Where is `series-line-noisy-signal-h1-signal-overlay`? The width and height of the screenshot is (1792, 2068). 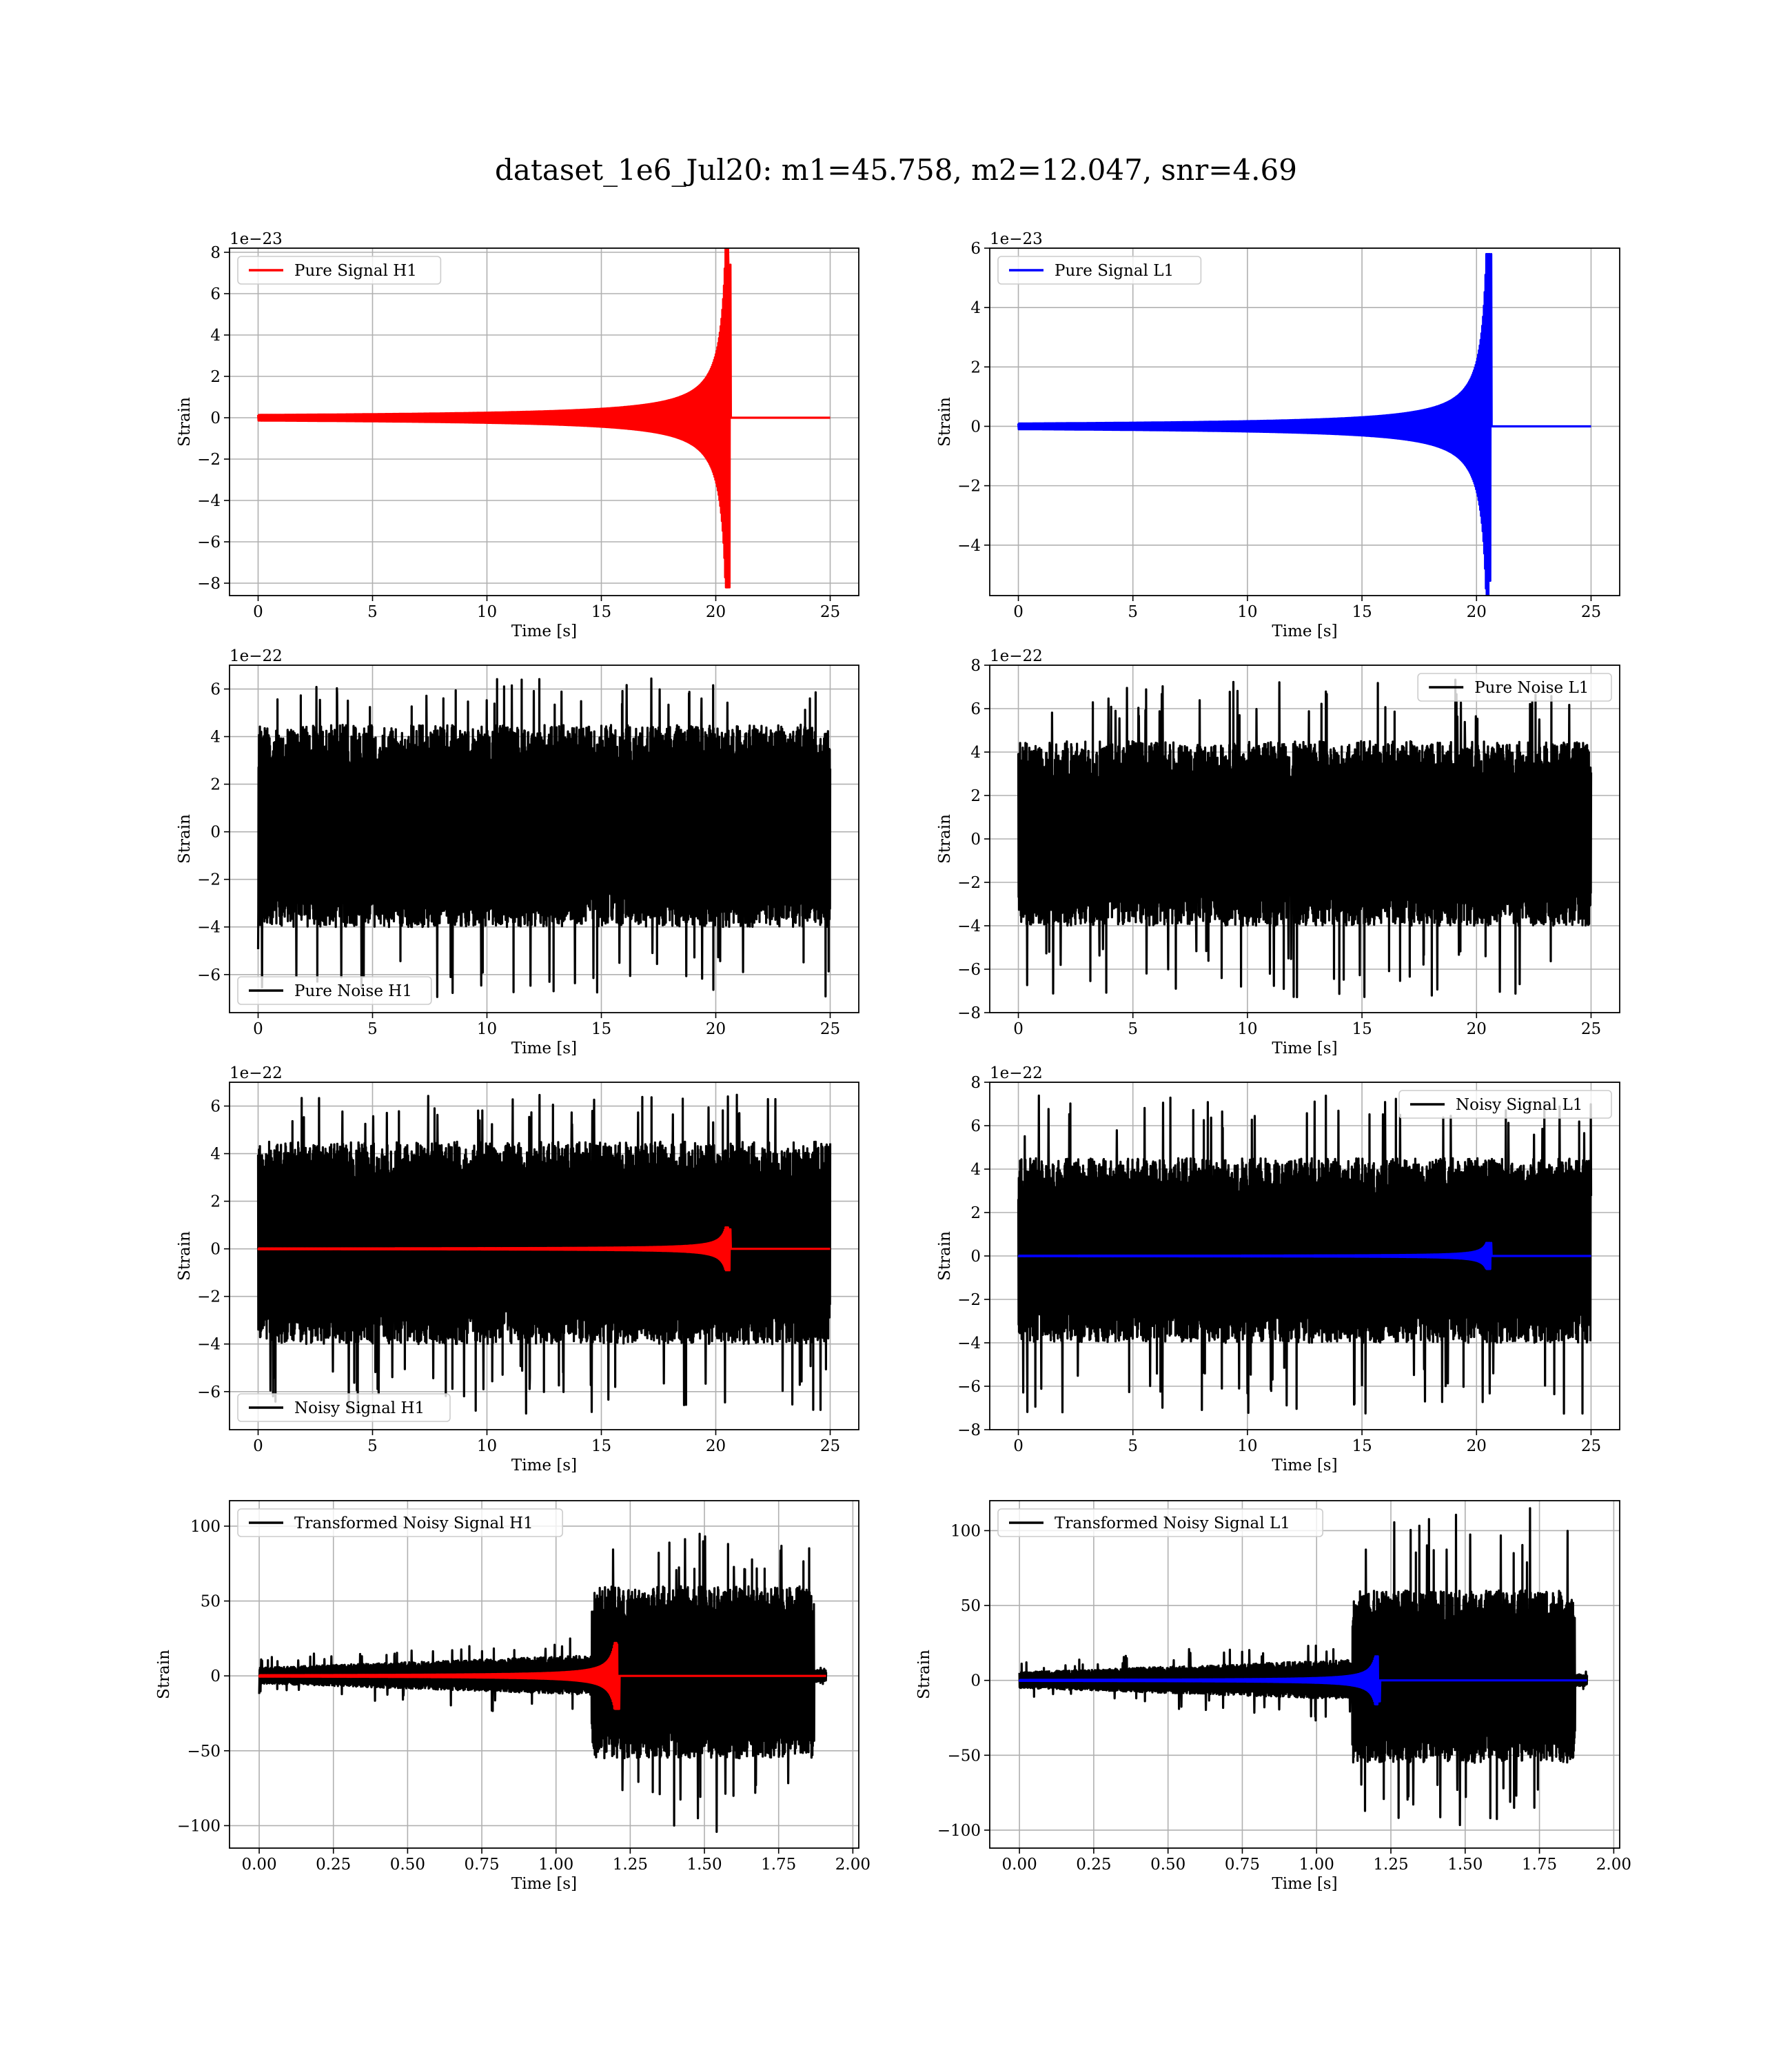
series-line-noisy-signal-h1-signal-overlay is located at coordinates (544, 1249).